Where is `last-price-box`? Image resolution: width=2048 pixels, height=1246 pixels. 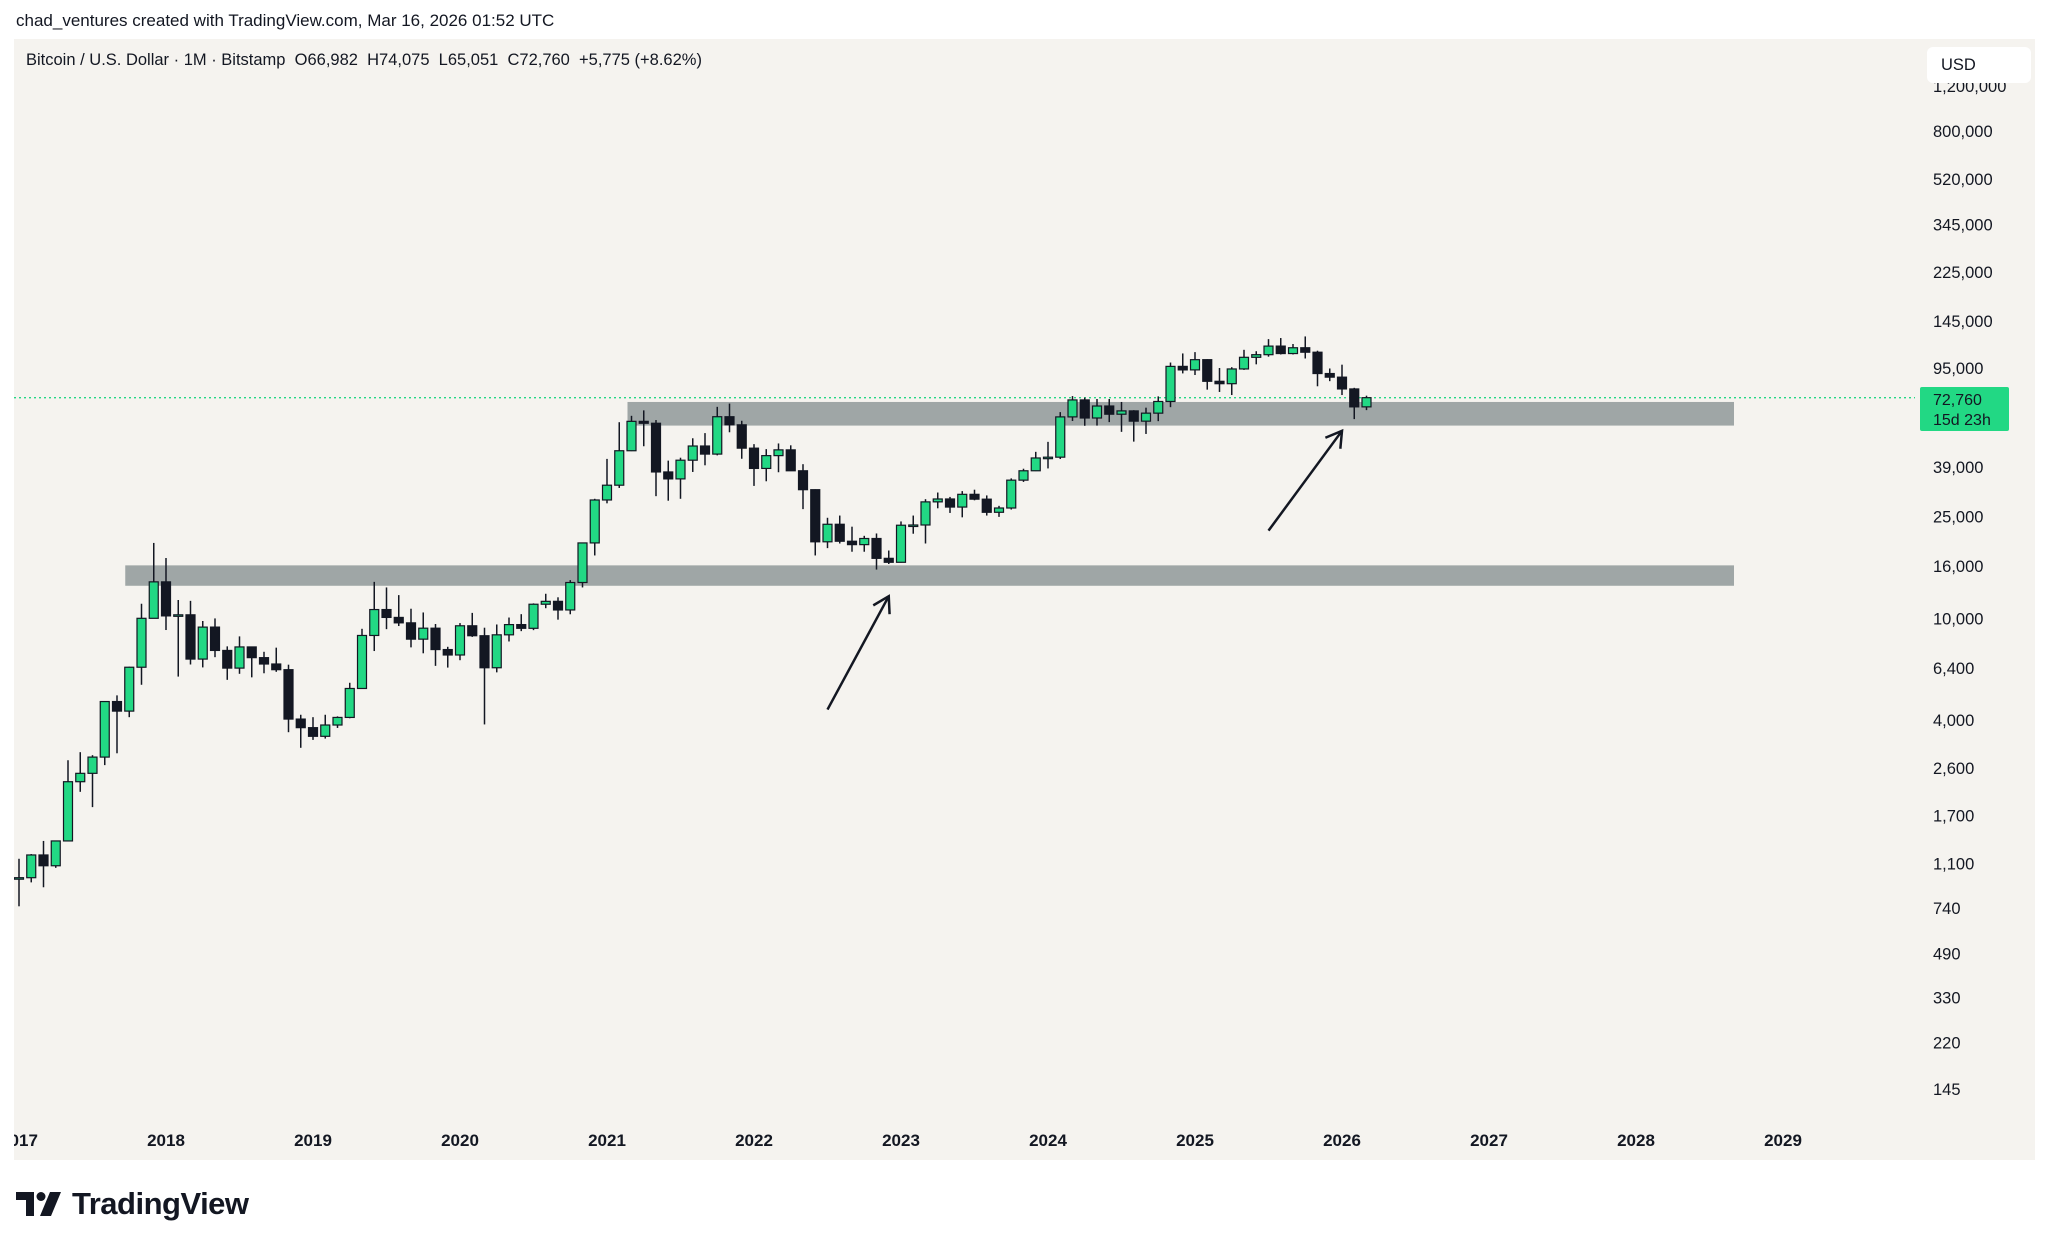
last-price-box is located at coordinates (1964, 409).